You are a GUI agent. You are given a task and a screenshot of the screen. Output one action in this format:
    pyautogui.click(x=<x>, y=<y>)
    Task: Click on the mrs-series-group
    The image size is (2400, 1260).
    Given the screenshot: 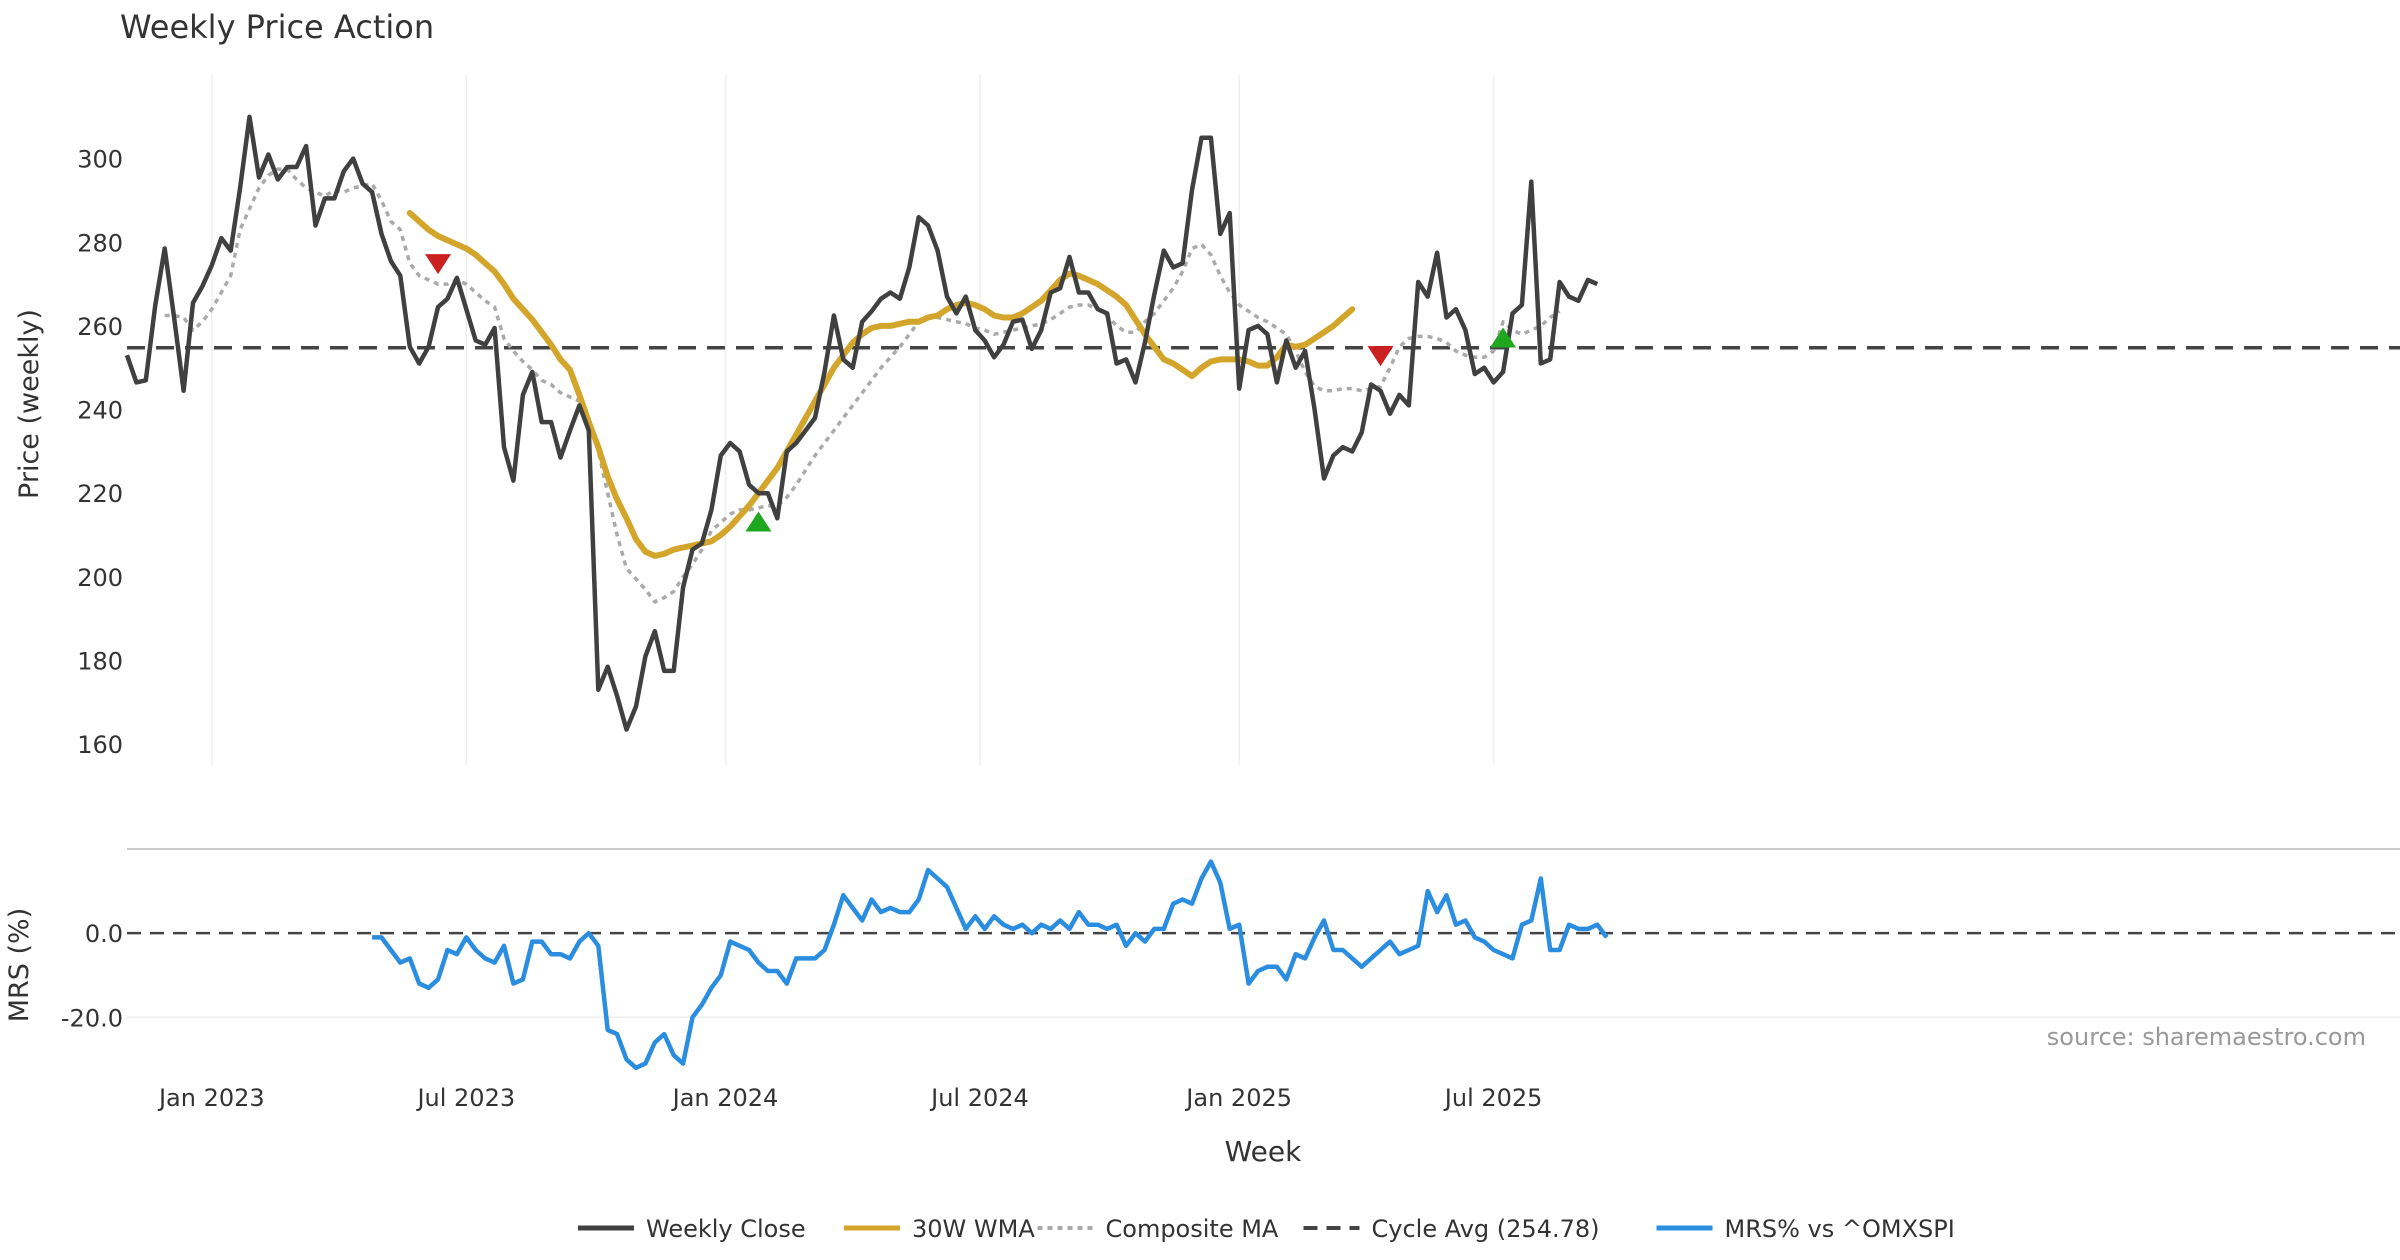 What is the action you would take?
    pyautogui.click(x=990, y=965)
    